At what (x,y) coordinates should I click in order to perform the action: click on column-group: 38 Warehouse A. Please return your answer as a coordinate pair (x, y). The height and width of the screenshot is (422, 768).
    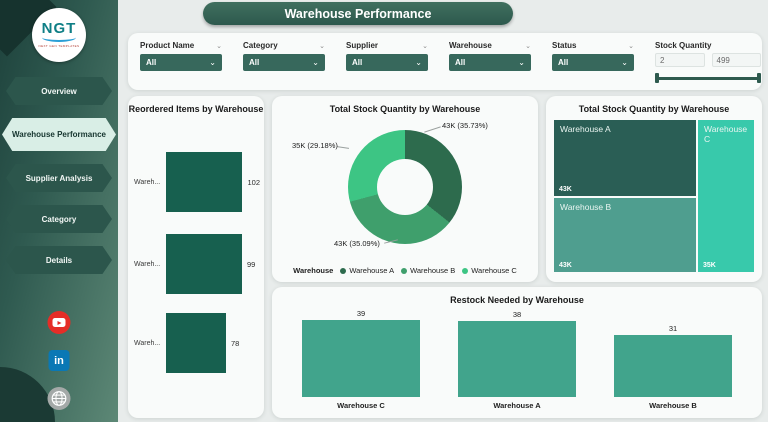
    Looking at the image, I should click on (517, 359).